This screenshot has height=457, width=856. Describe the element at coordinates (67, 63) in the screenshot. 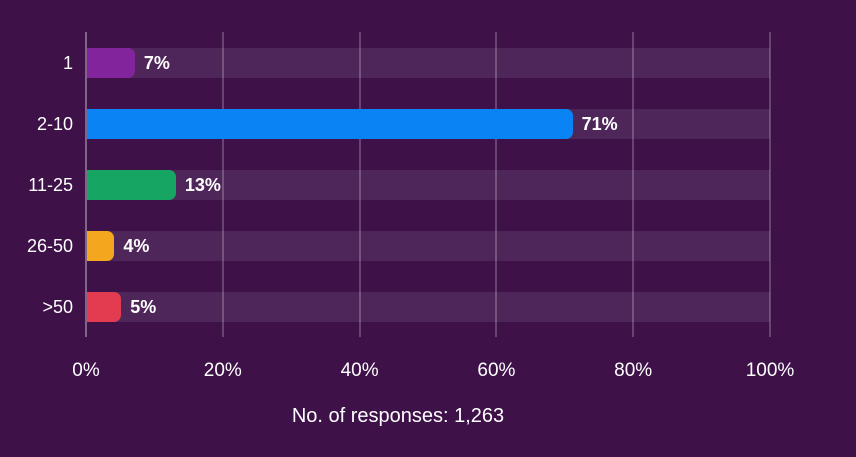

I see `category-label: 1` at that location.